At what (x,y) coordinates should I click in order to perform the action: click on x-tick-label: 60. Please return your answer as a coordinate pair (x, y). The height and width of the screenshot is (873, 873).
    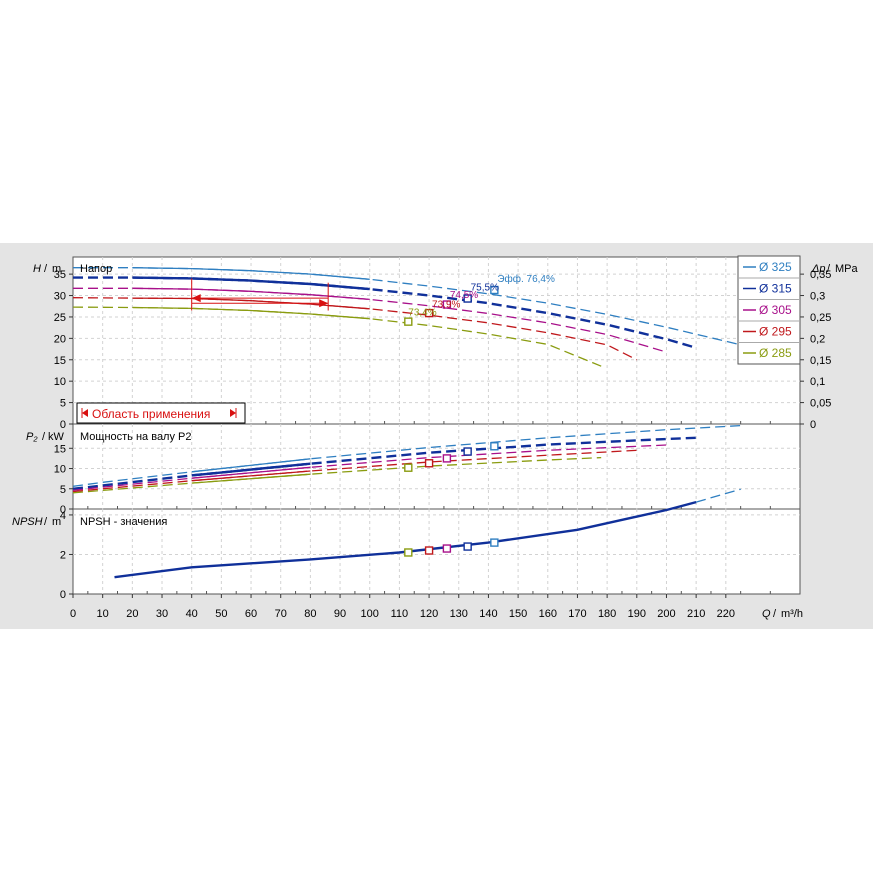
    Looking at the image, I should click on (251, 614).